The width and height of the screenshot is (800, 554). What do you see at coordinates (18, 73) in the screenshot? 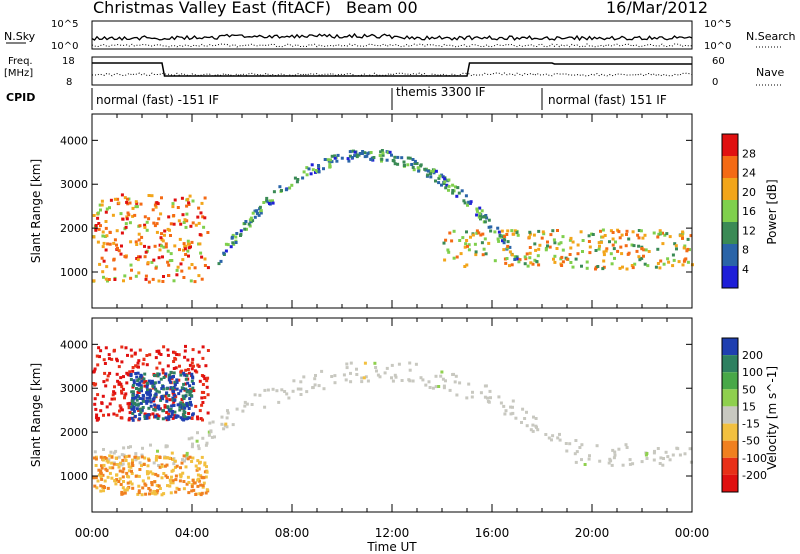
I see `freq-label-line2: [MHz]` at bounding box center [18, 73].